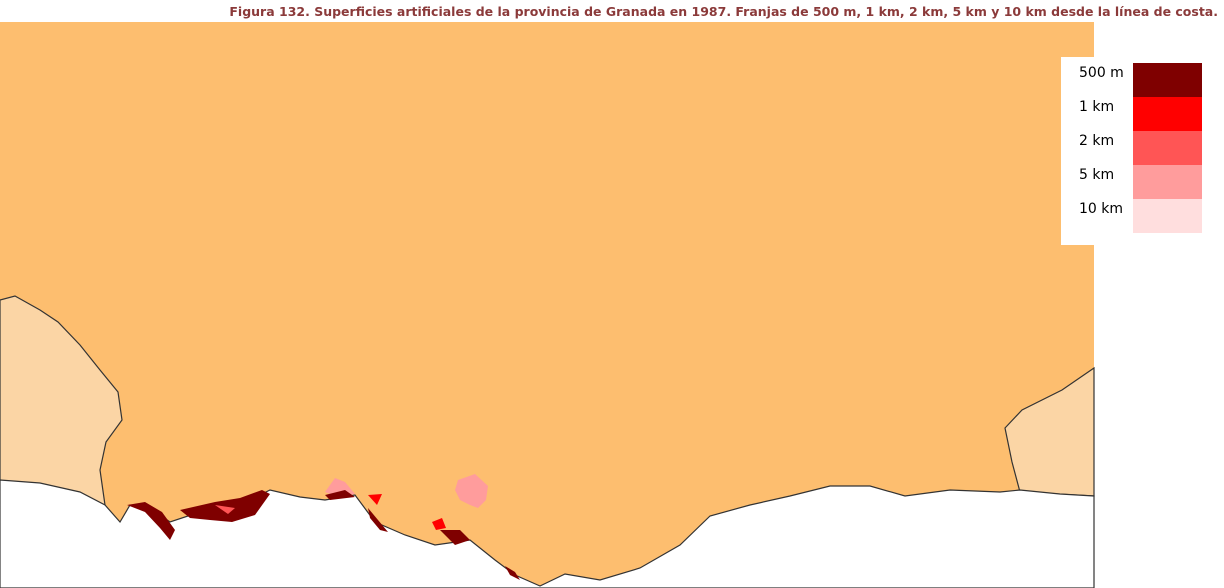  I want to click on legend-label: 5 km, so click(1096, 175).